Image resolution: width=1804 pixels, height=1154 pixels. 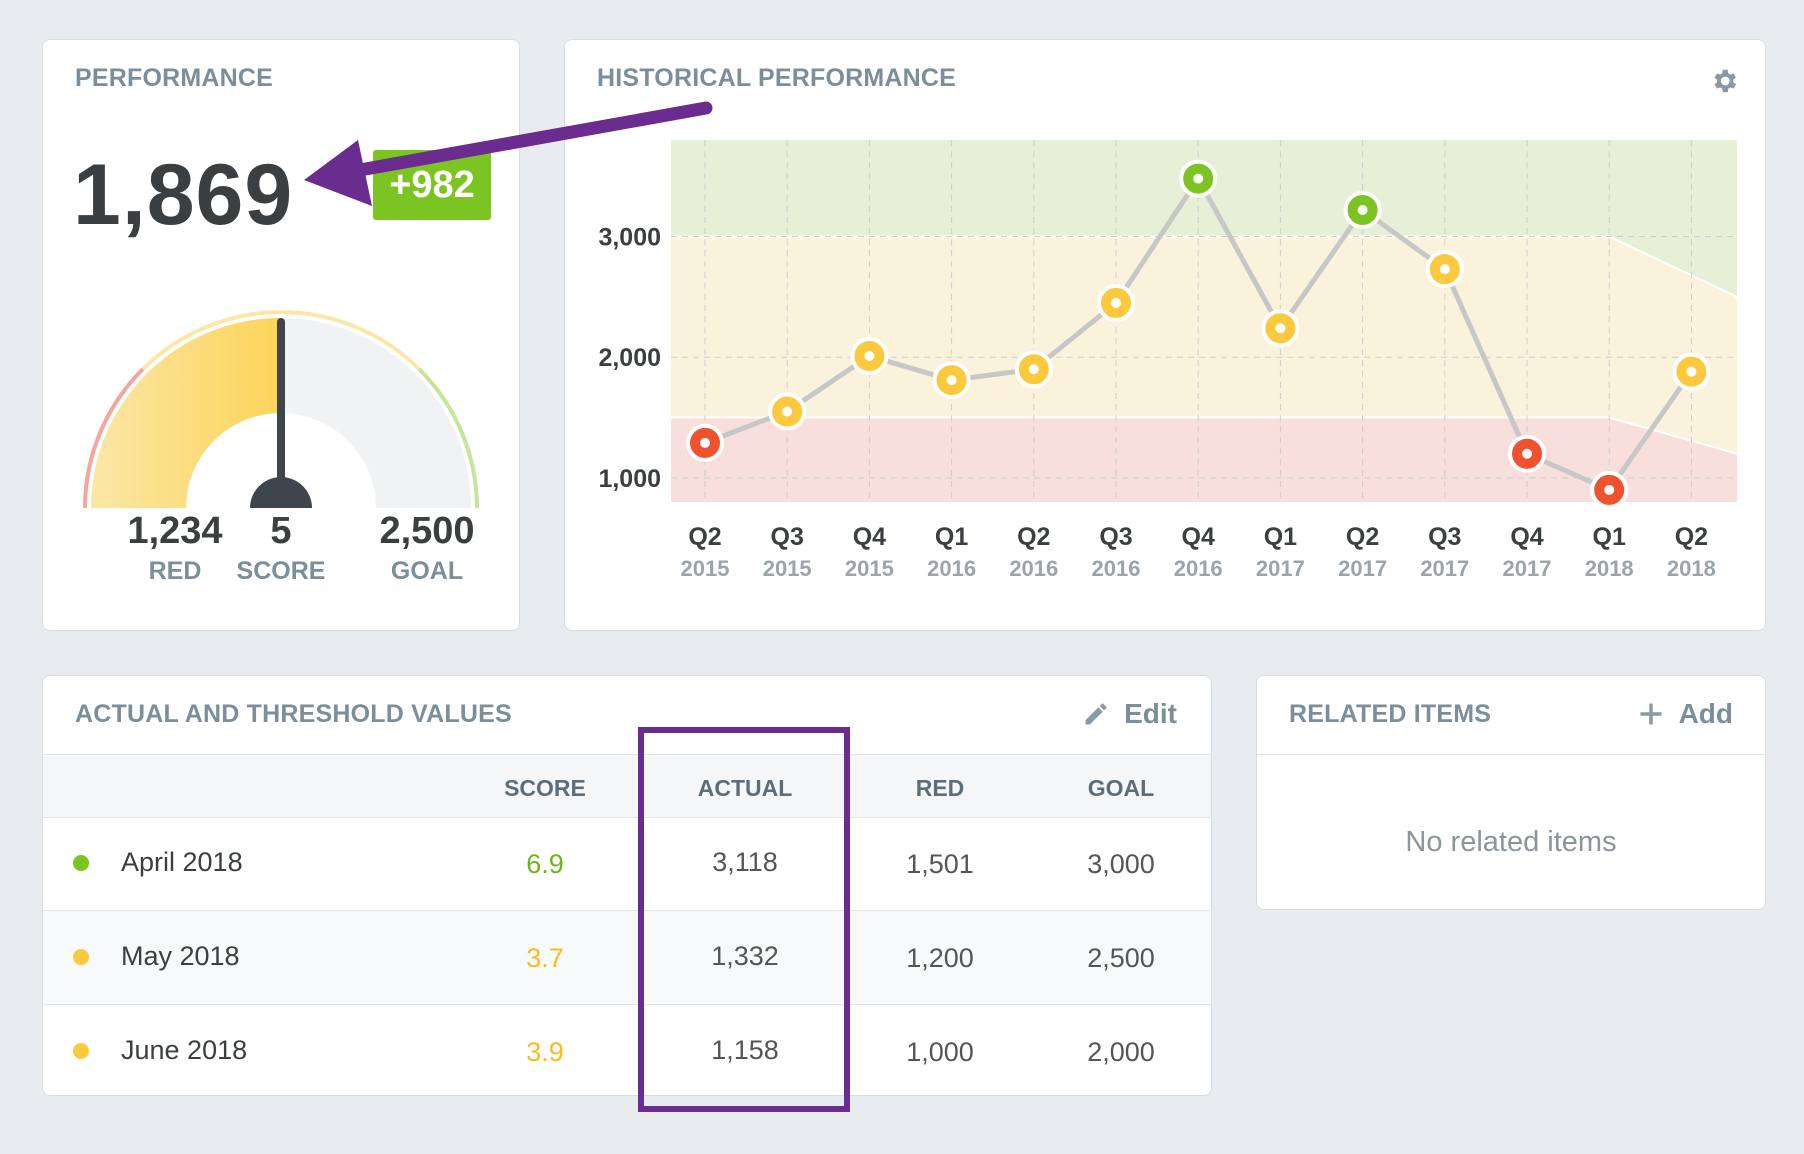 I want to click on y-tick-label: 2,000, so click(x=629, y=358).